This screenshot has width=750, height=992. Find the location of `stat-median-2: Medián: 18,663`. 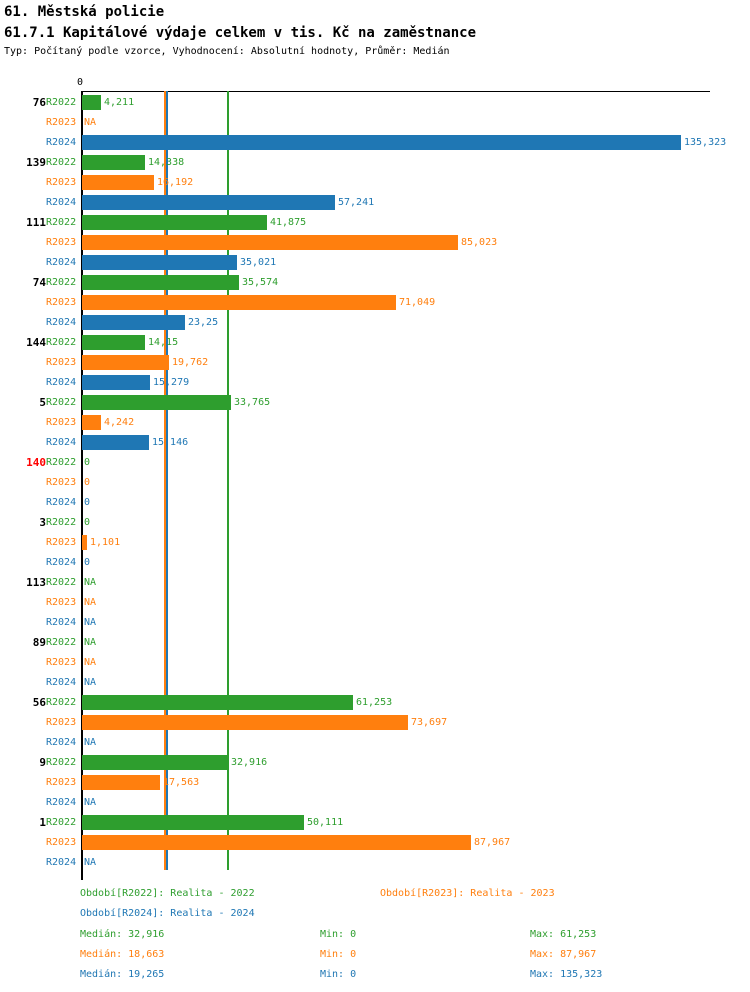

stat-median-2: Medián: 18,663 is located at coordinates (122, 954).